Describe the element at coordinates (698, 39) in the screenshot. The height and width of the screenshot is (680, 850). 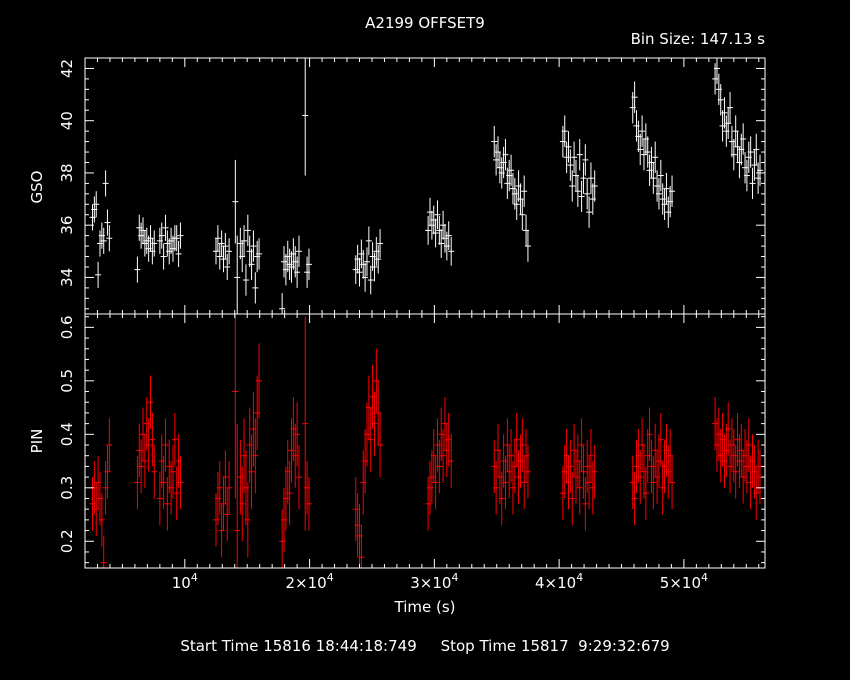
I see `bin-size-label: Bin Size: 147.13 s` at that location.